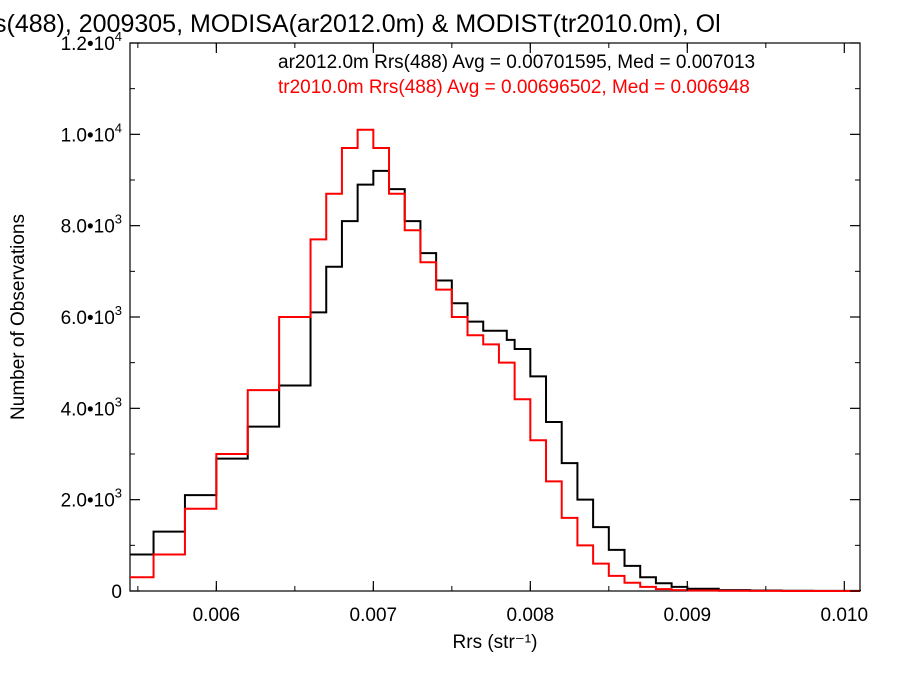  Describe the element at coordinates (217, 615) in the screenshot. I see `x-tick-label: 0.006` at that location.